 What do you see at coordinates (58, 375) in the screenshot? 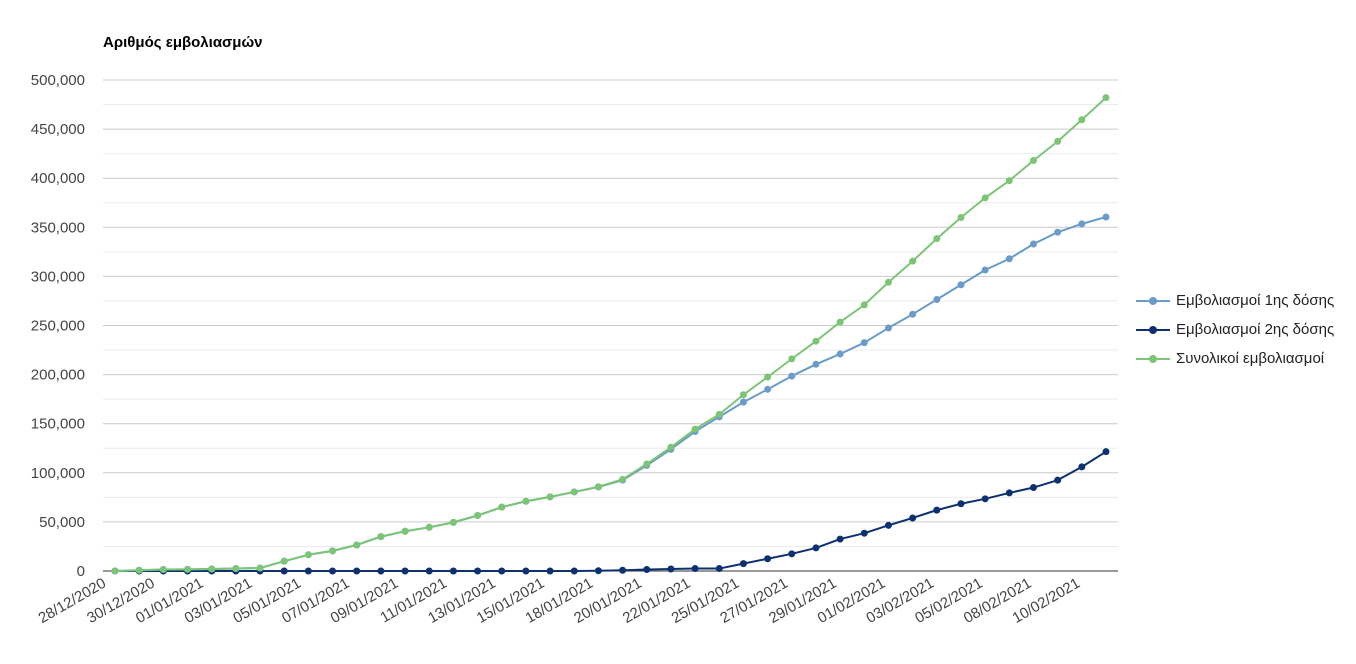
I see `y-tick-label: 200,000` at bounding box center [58, 375].